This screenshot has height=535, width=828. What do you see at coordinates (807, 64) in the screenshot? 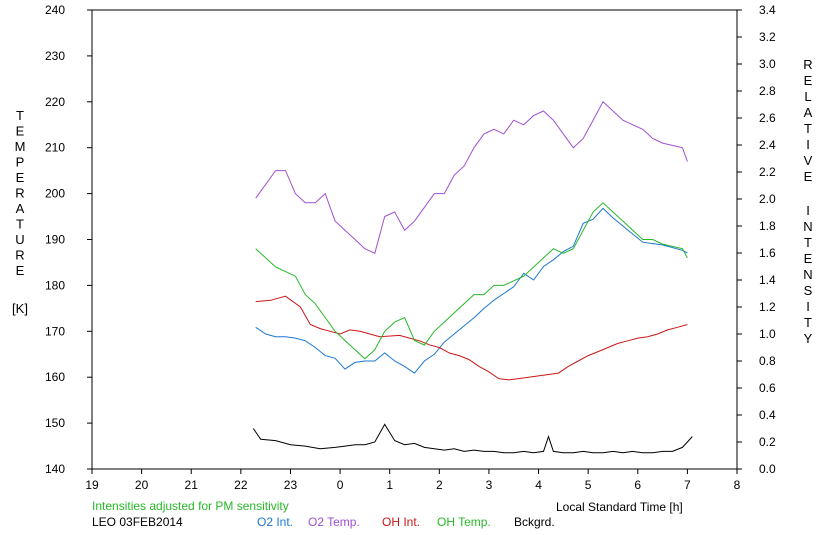
I see `y-right-label-letter: R` at bounding box center [807, 64].